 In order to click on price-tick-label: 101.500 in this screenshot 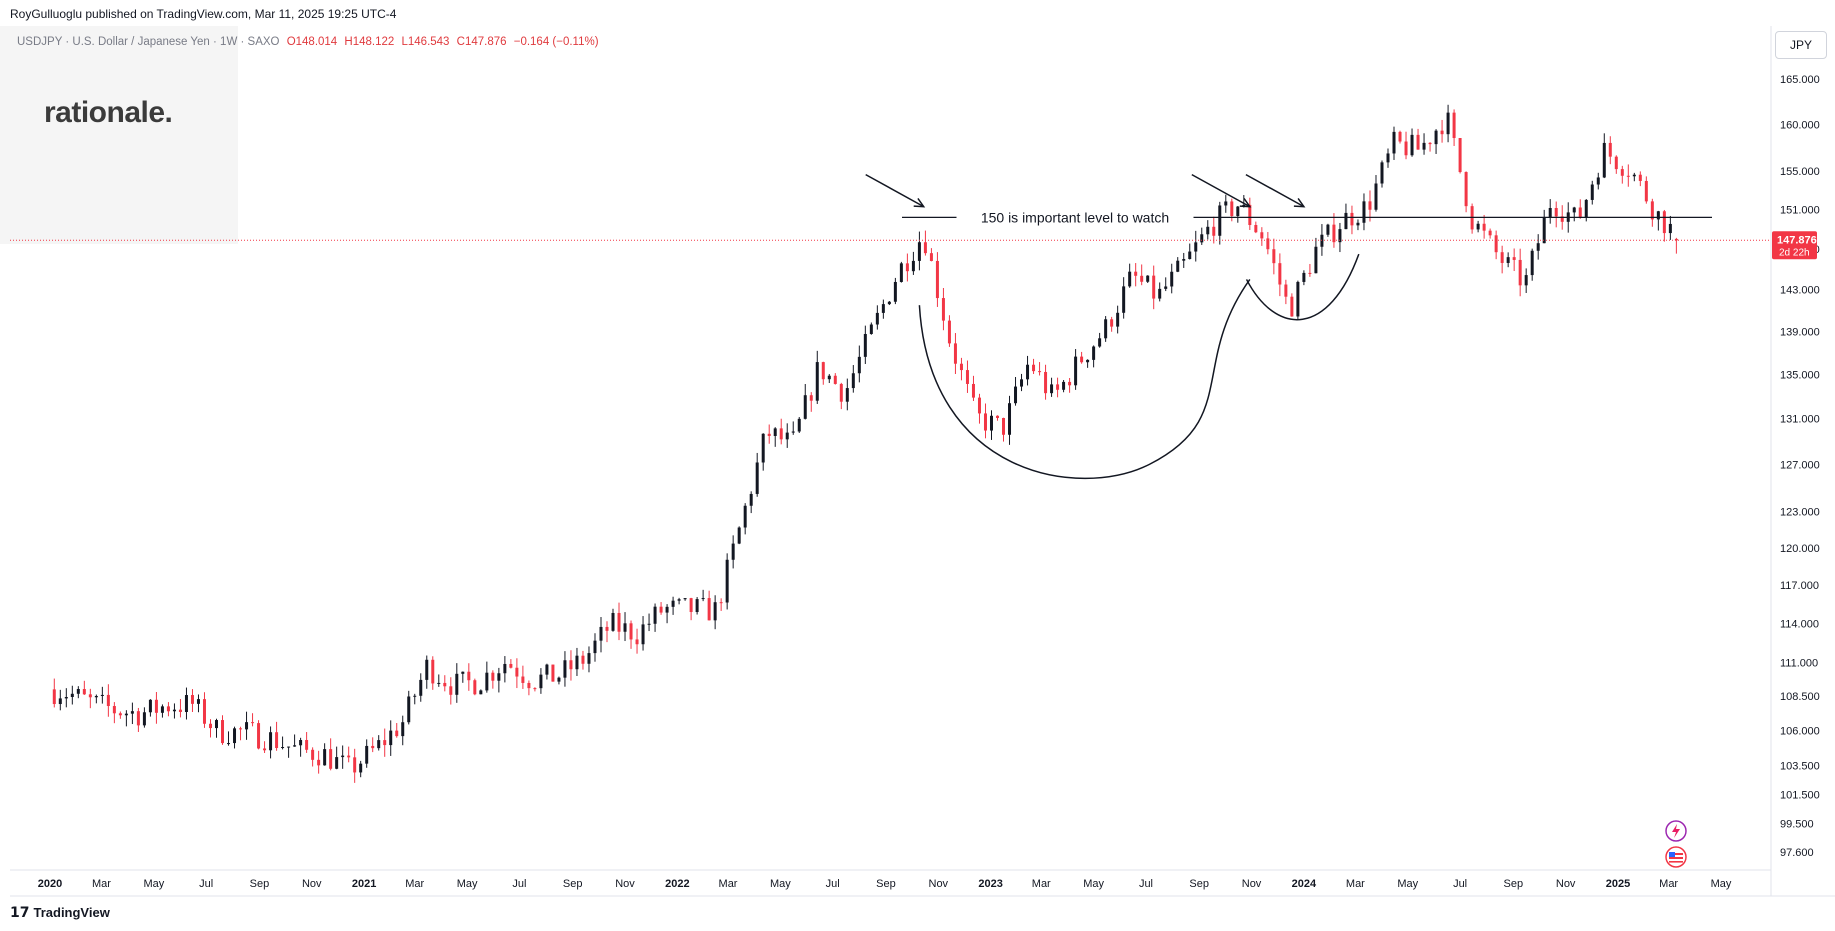, I will do `click(1800, 795)`.